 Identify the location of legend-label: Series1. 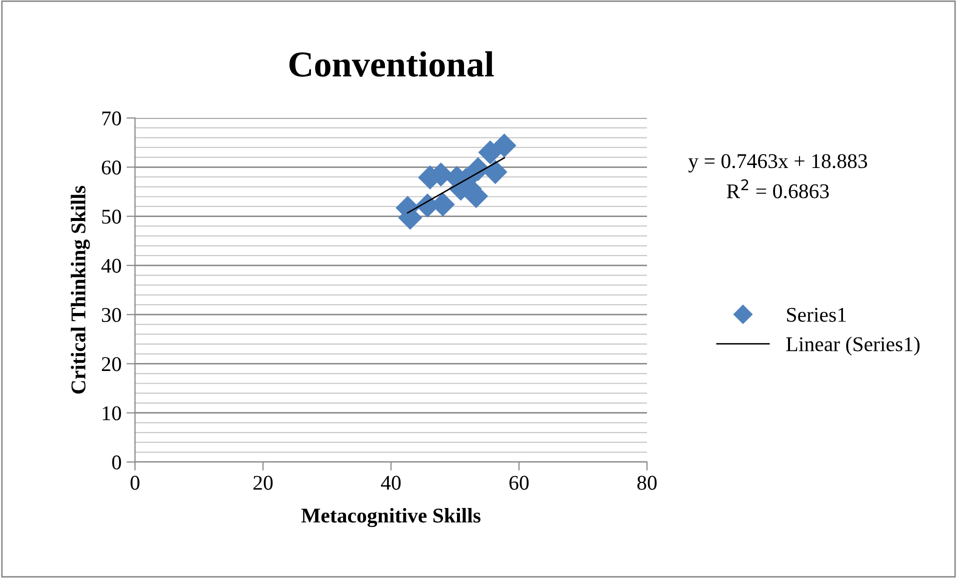
(816, 315).